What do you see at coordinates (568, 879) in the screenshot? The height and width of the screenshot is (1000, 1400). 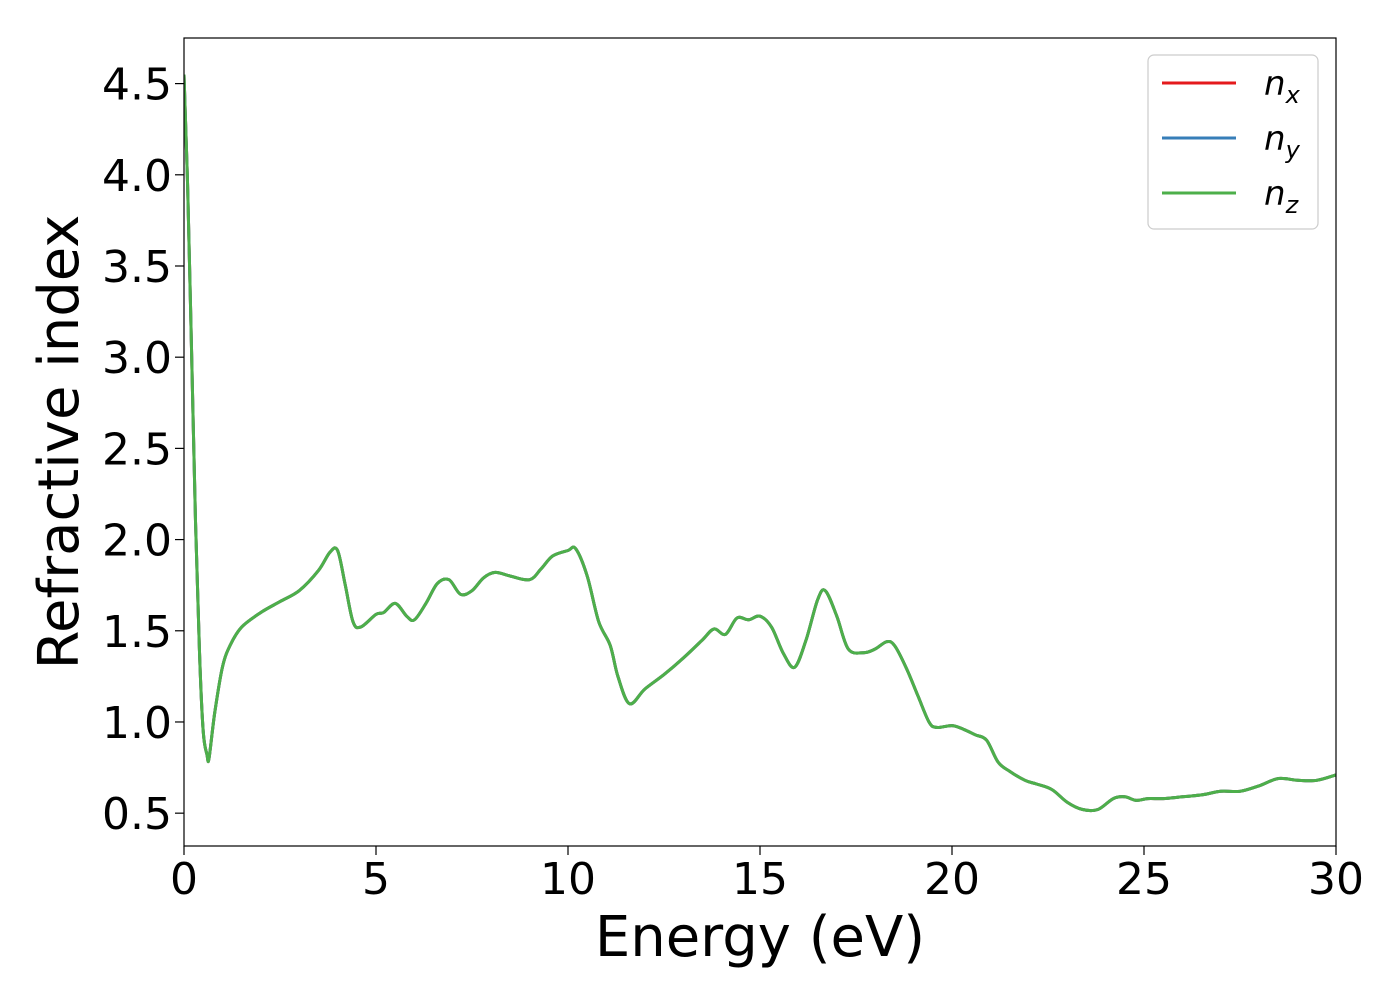 I see `x-tick-label: 10` at bounding box center [568, 879].